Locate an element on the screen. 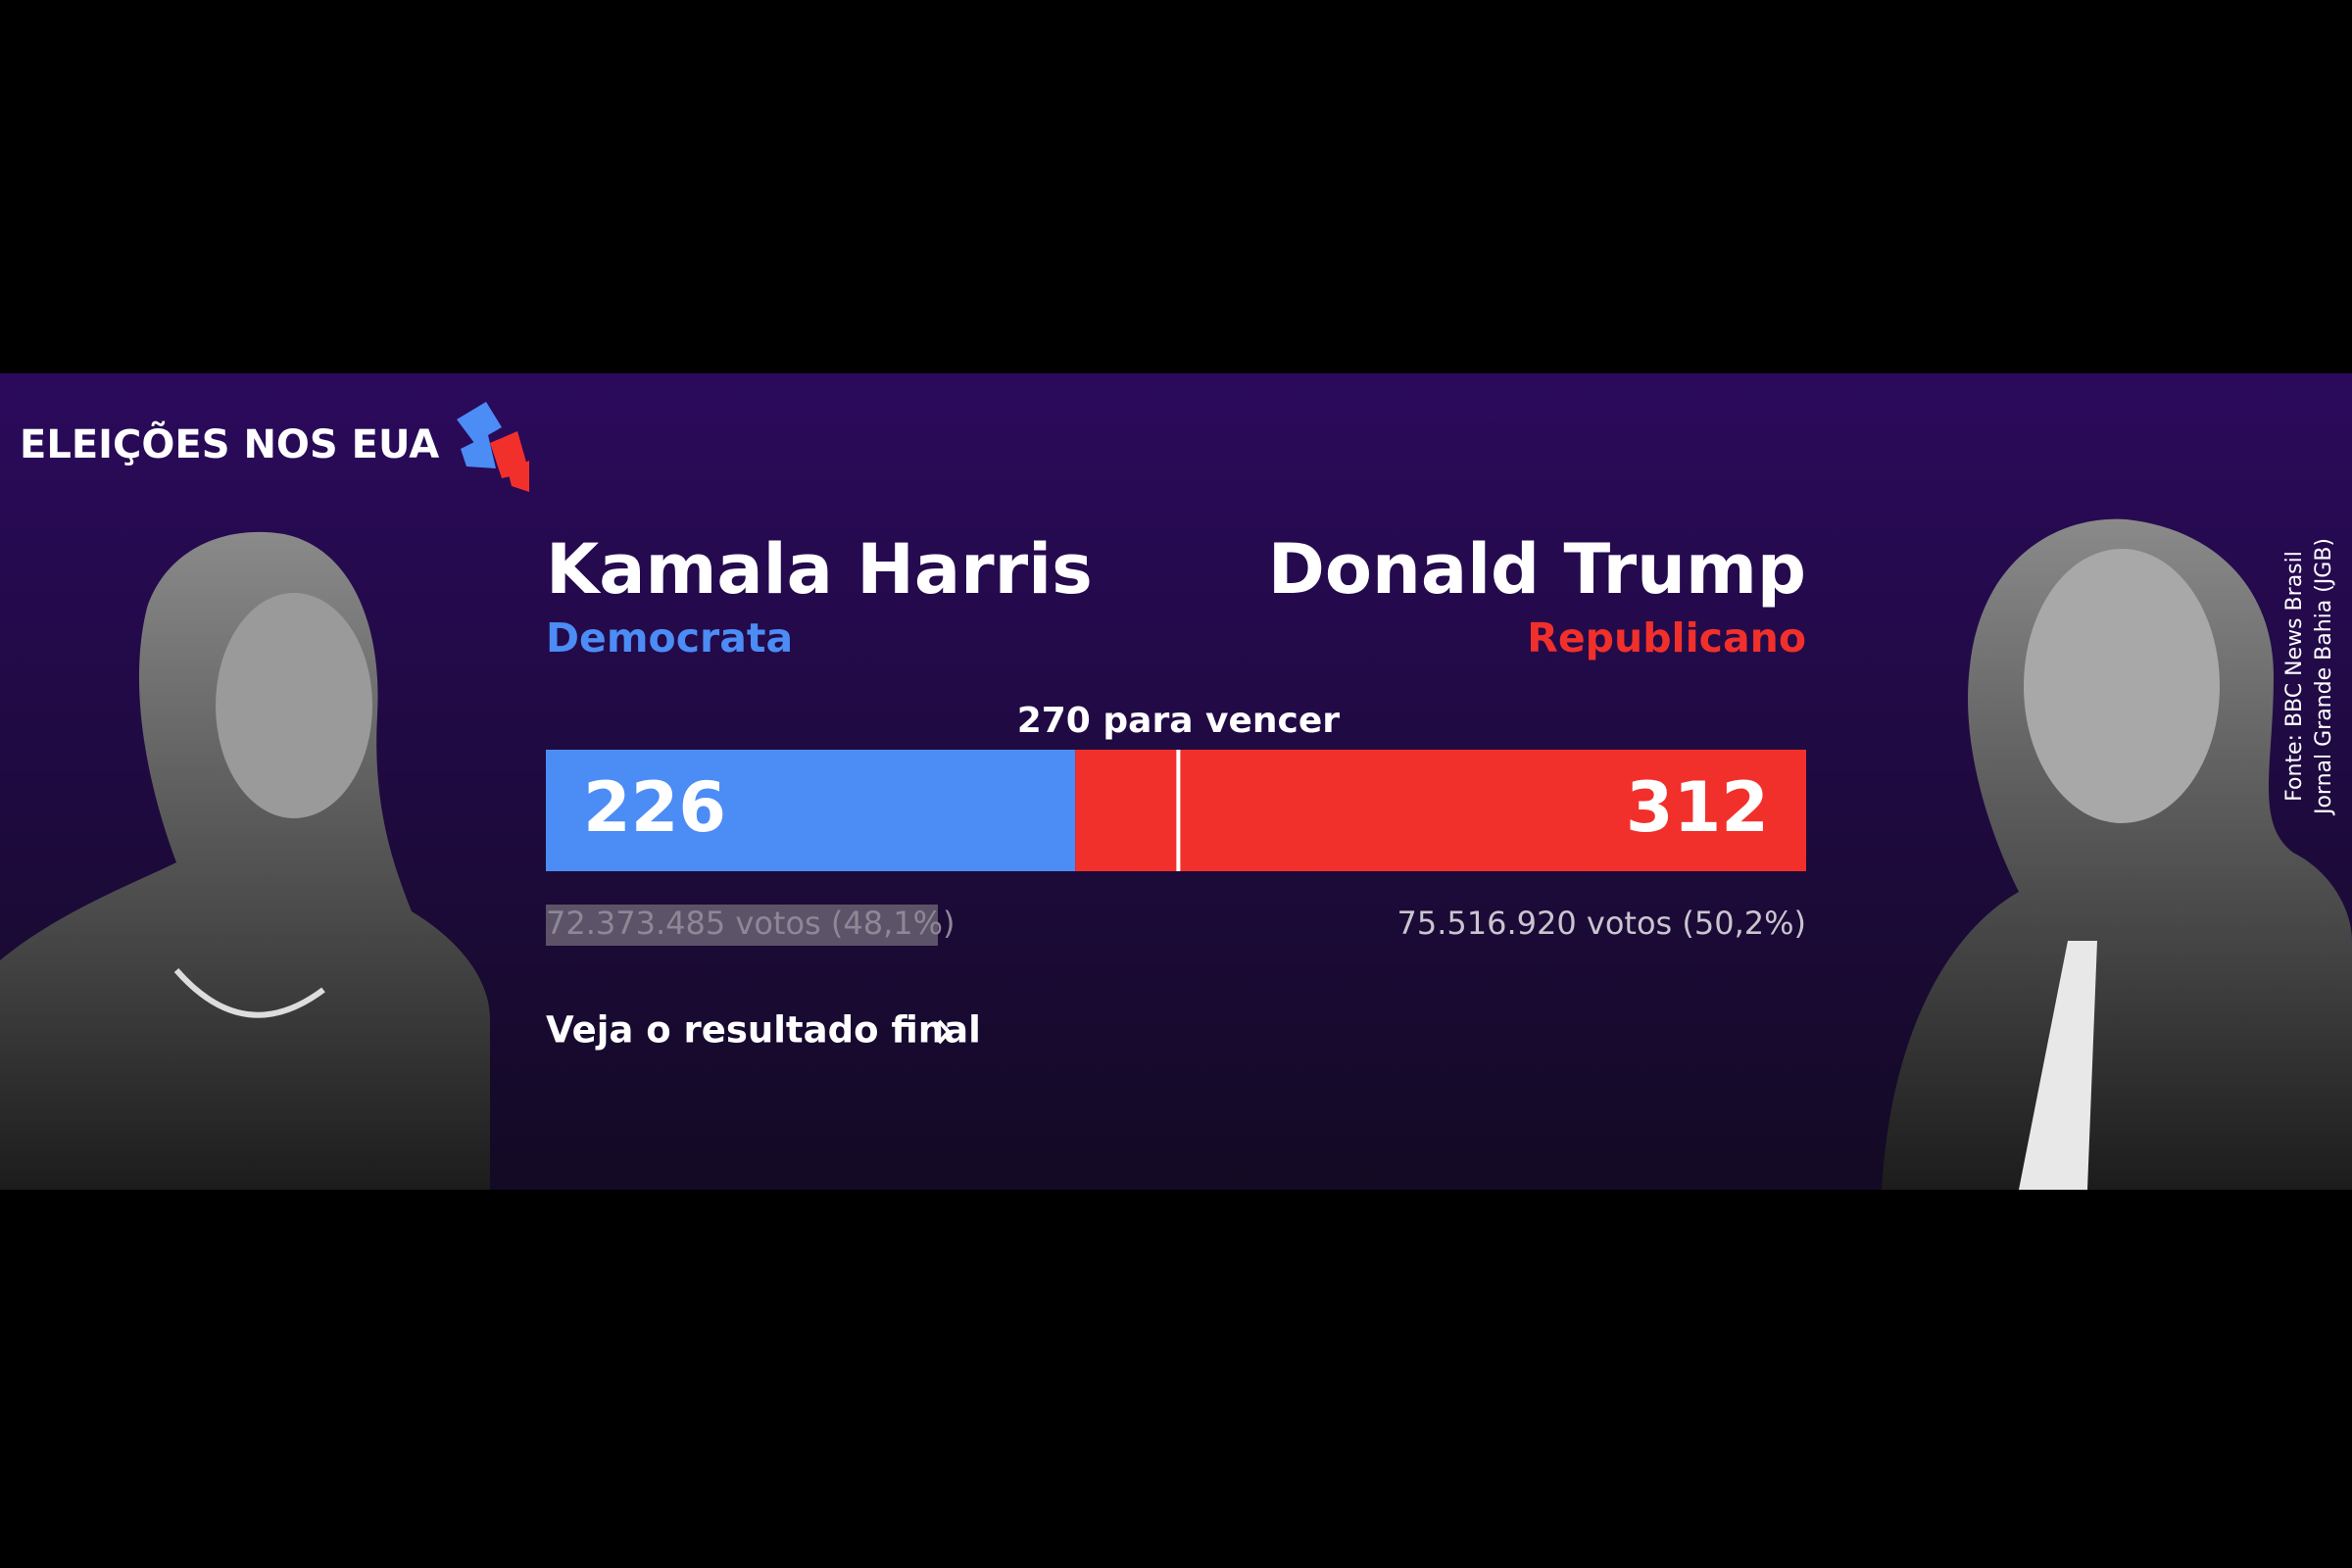 The width and height of the screenshot is (2352, 1568). harris-photo is located at coordinates (245, 860).